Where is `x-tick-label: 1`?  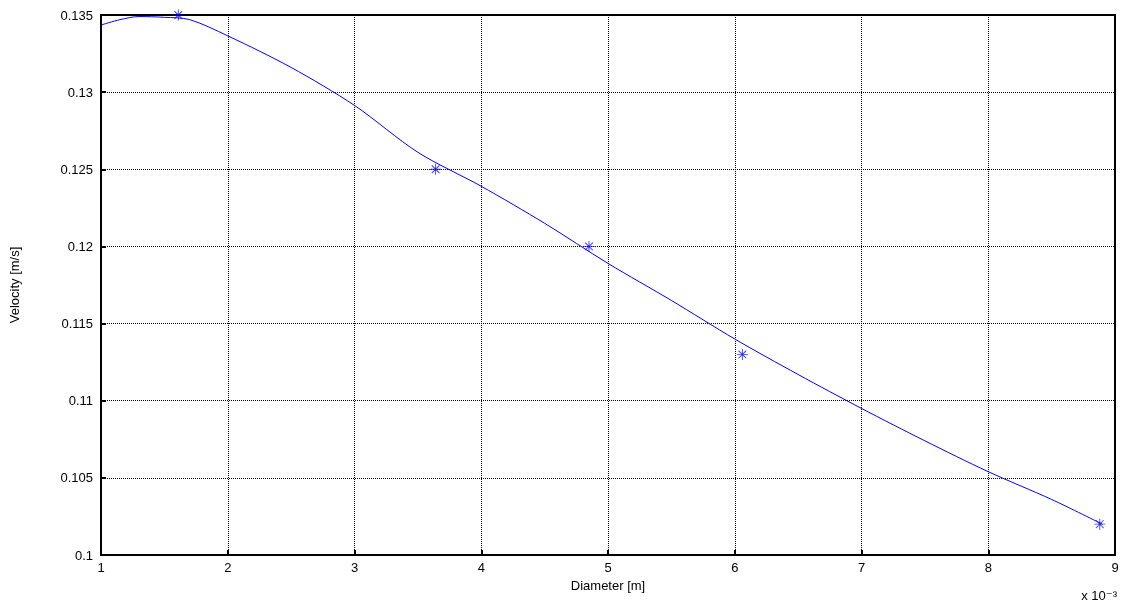 x-tick-label: 1 is located at coordinates (101, 567).